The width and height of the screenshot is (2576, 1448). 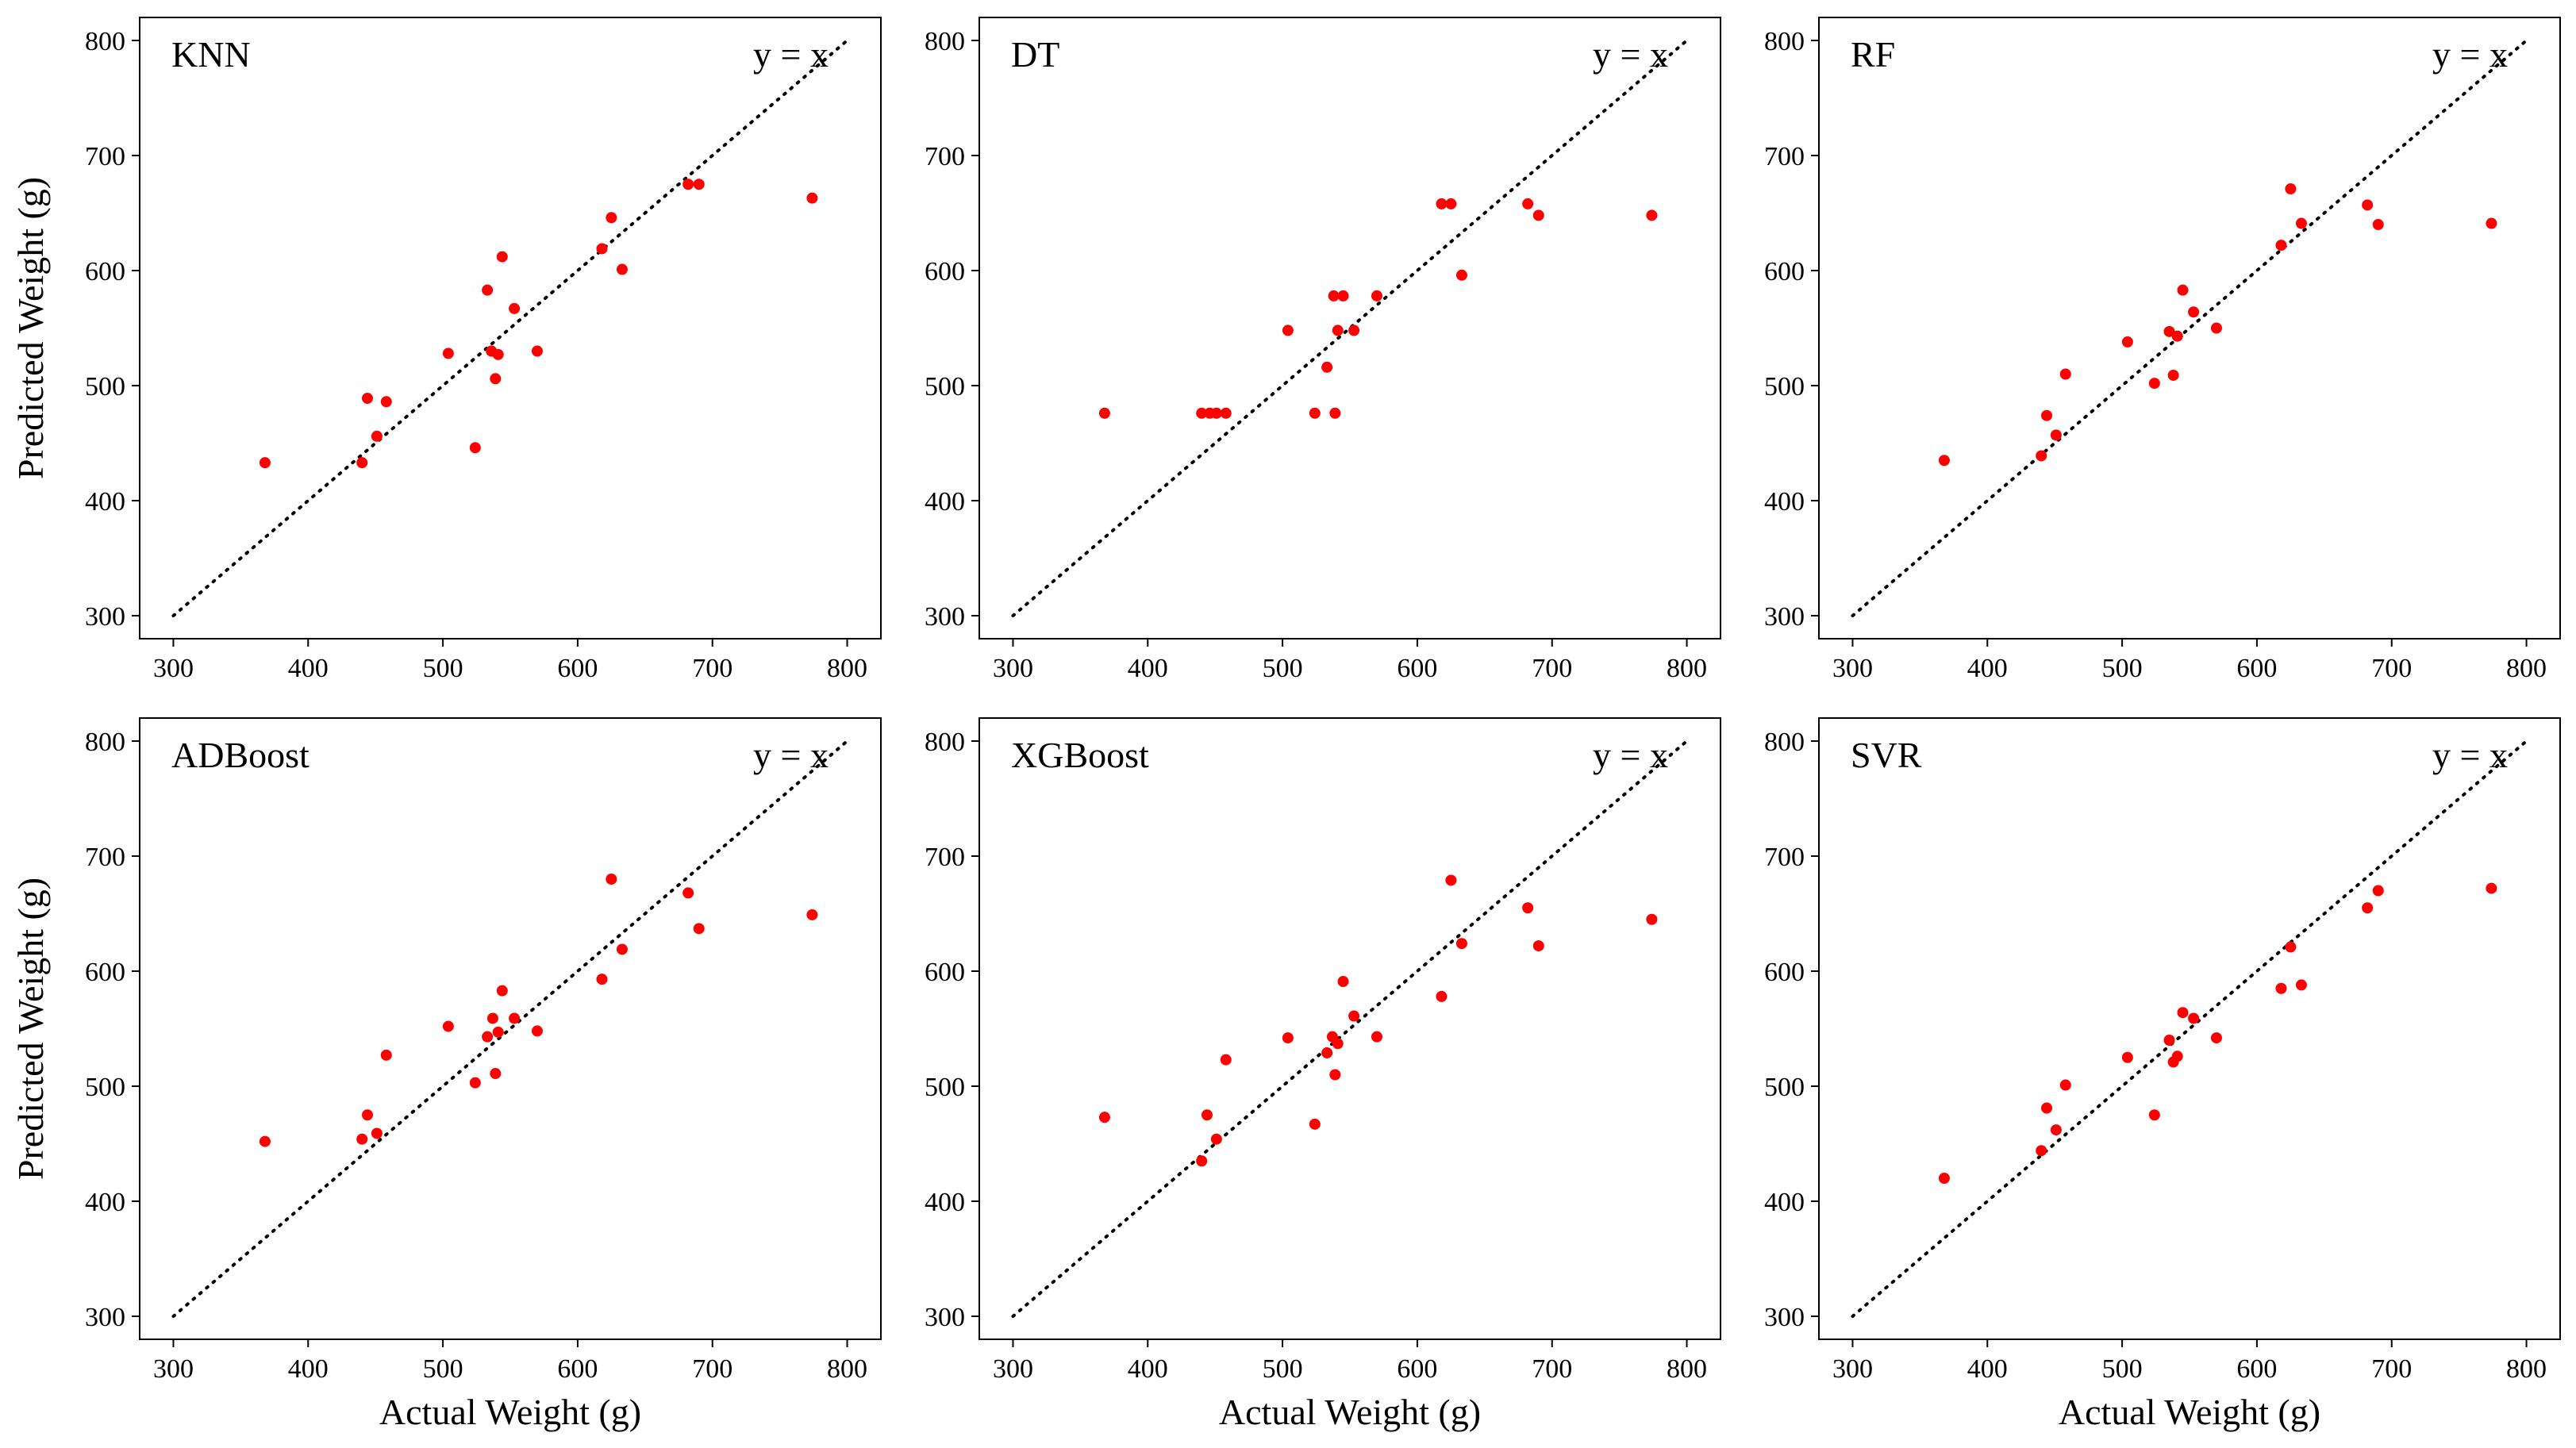 What do you see at coordinates (2122, 1369) in the screenshot?
I see `x-tick-label: 500` at bounding box center [2122, 1369].